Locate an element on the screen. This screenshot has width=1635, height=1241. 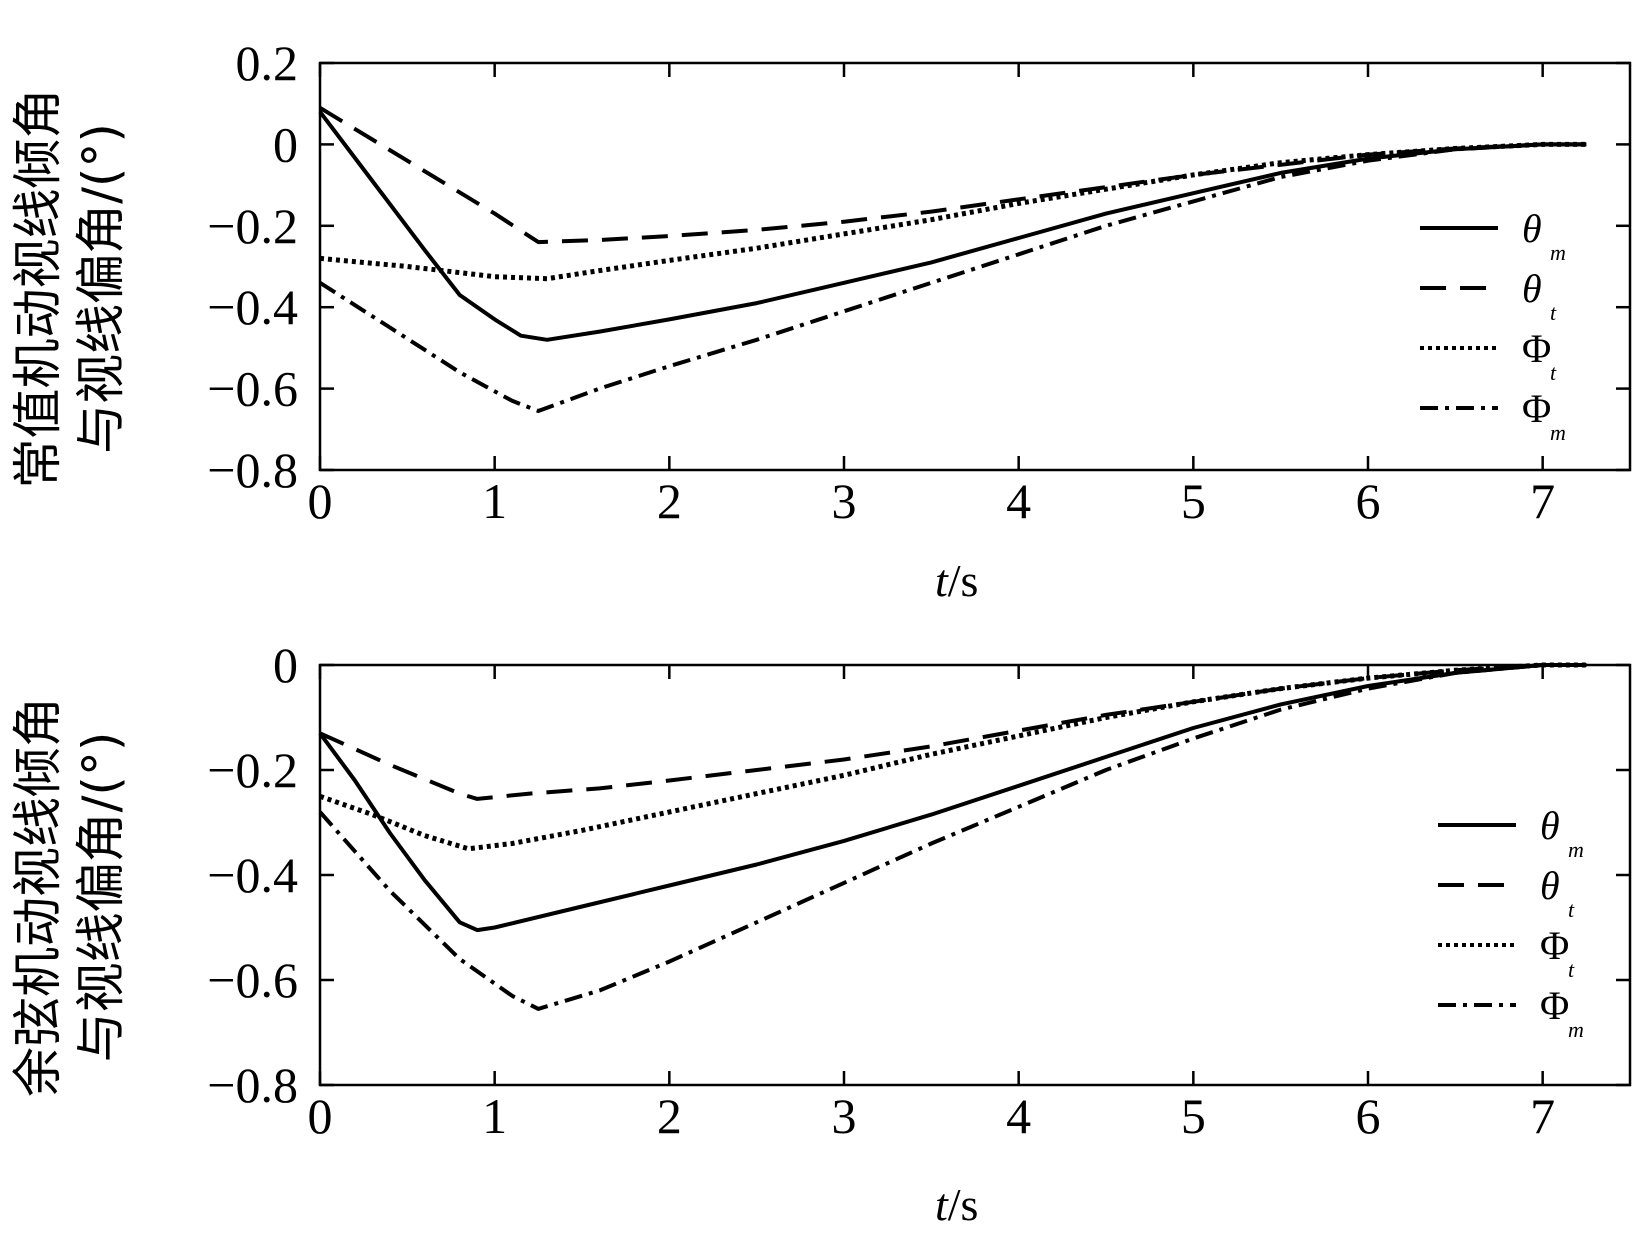
series-line-solid is located at coordinates (952, 226).